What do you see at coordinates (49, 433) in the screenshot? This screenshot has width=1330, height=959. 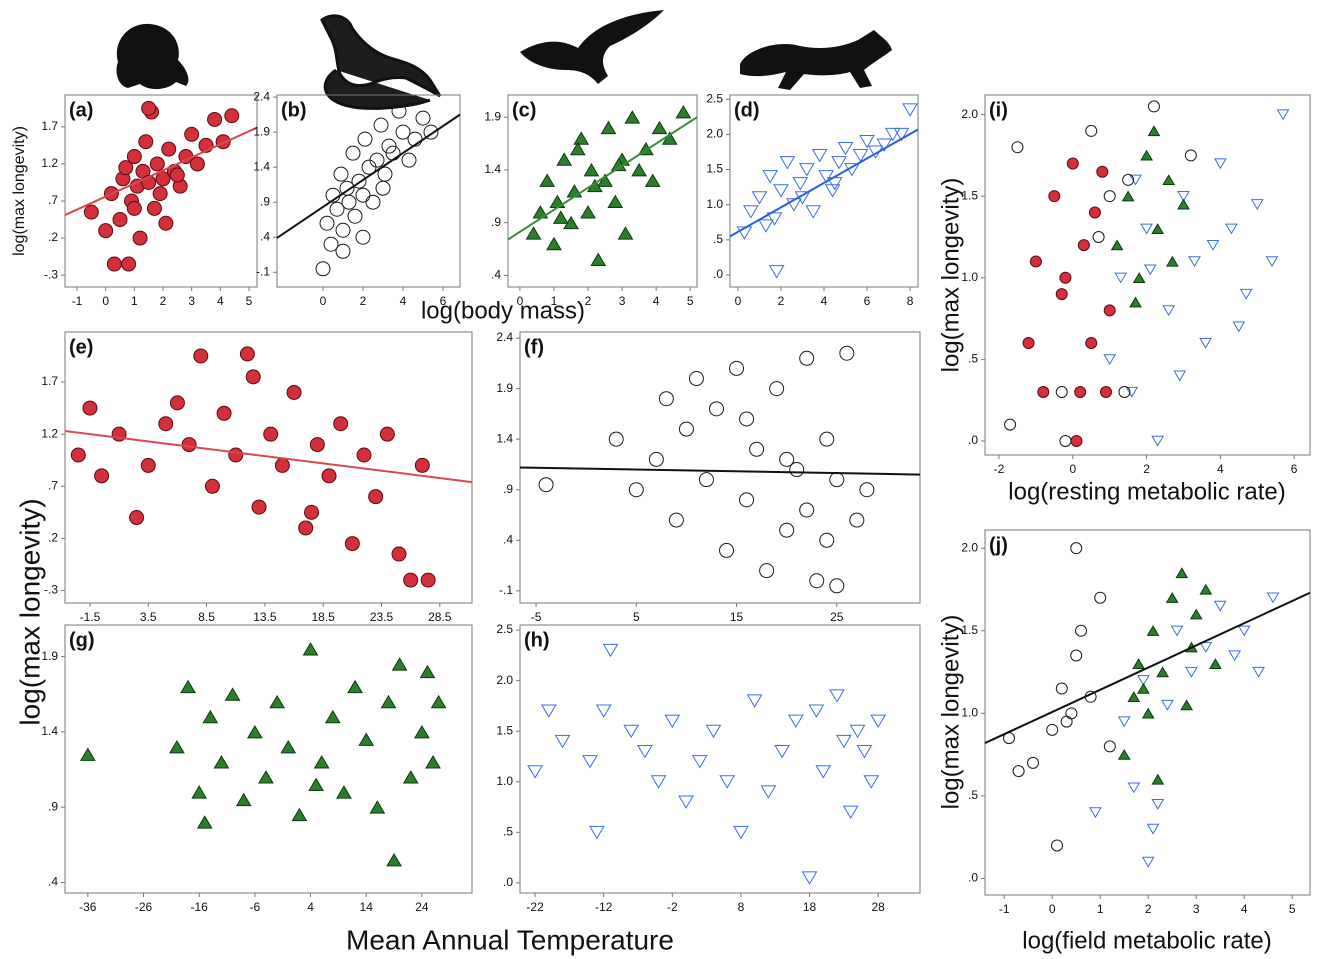 I see `y-tick-label: 1.2` at bounding box center [49, 433].